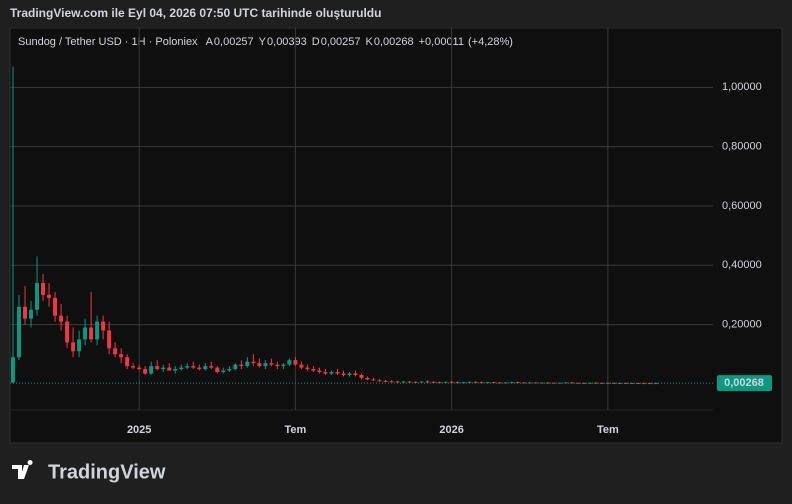 This screenshot has width=792, height=504. What do you see at coordinates (394, 42) in the screenshot?
I see `legend-value: 0,00268` at bounding box center [394, 42].